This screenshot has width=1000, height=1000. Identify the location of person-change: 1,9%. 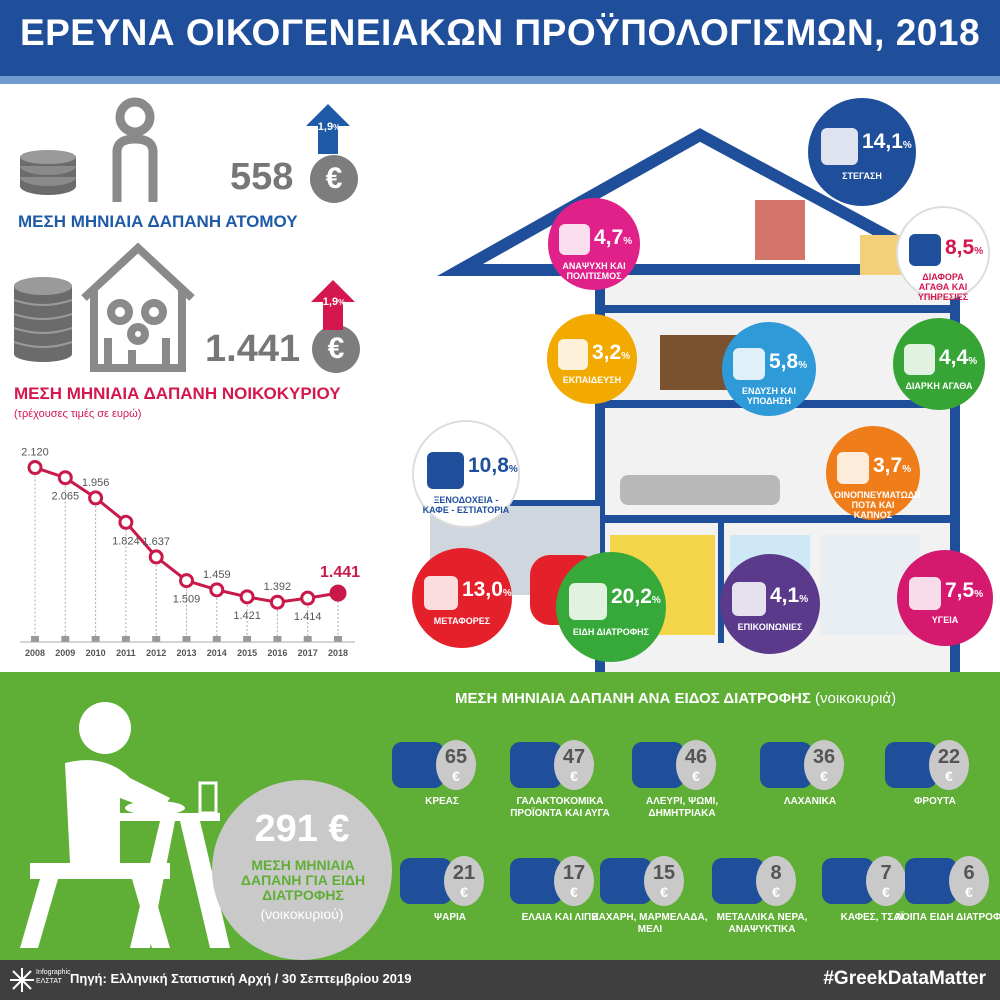
(329, 127).